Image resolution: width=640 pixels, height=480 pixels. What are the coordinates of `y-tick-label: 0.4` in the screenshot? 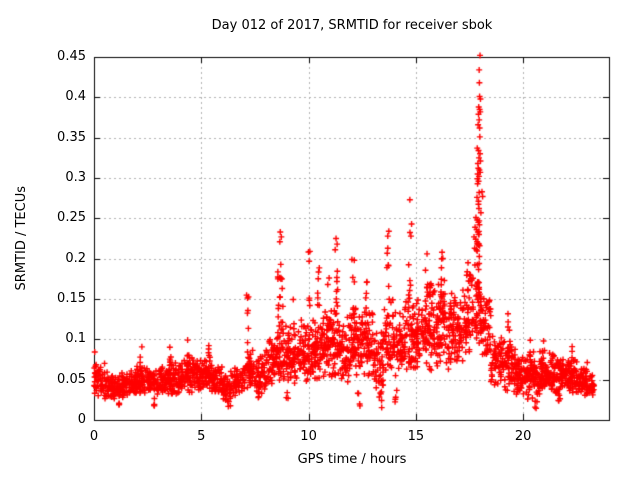 It's located at (75, 97).